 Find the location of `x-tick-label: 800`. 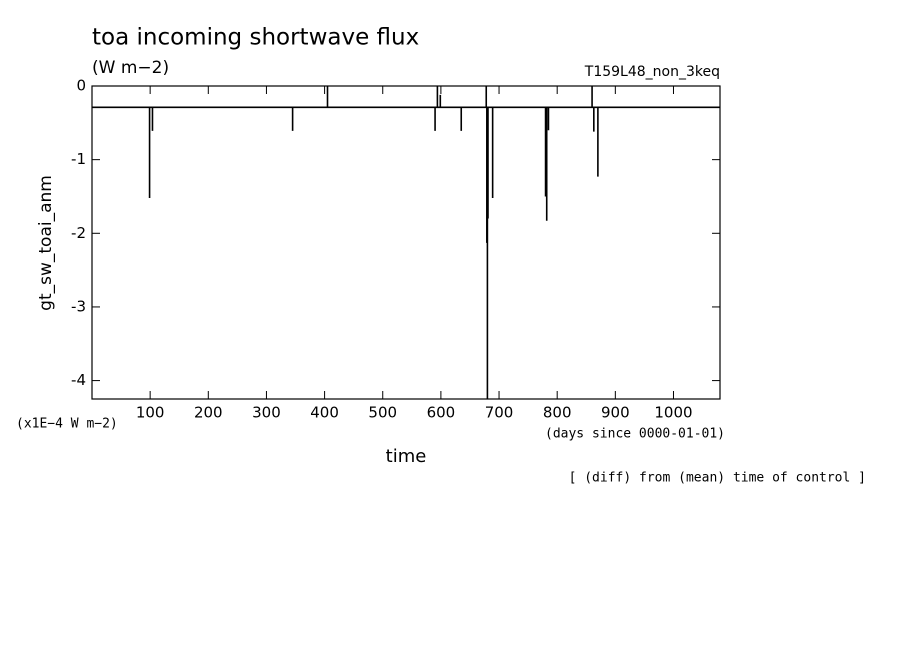

x-tick-label: 800 is located at coordinates (557, 413).